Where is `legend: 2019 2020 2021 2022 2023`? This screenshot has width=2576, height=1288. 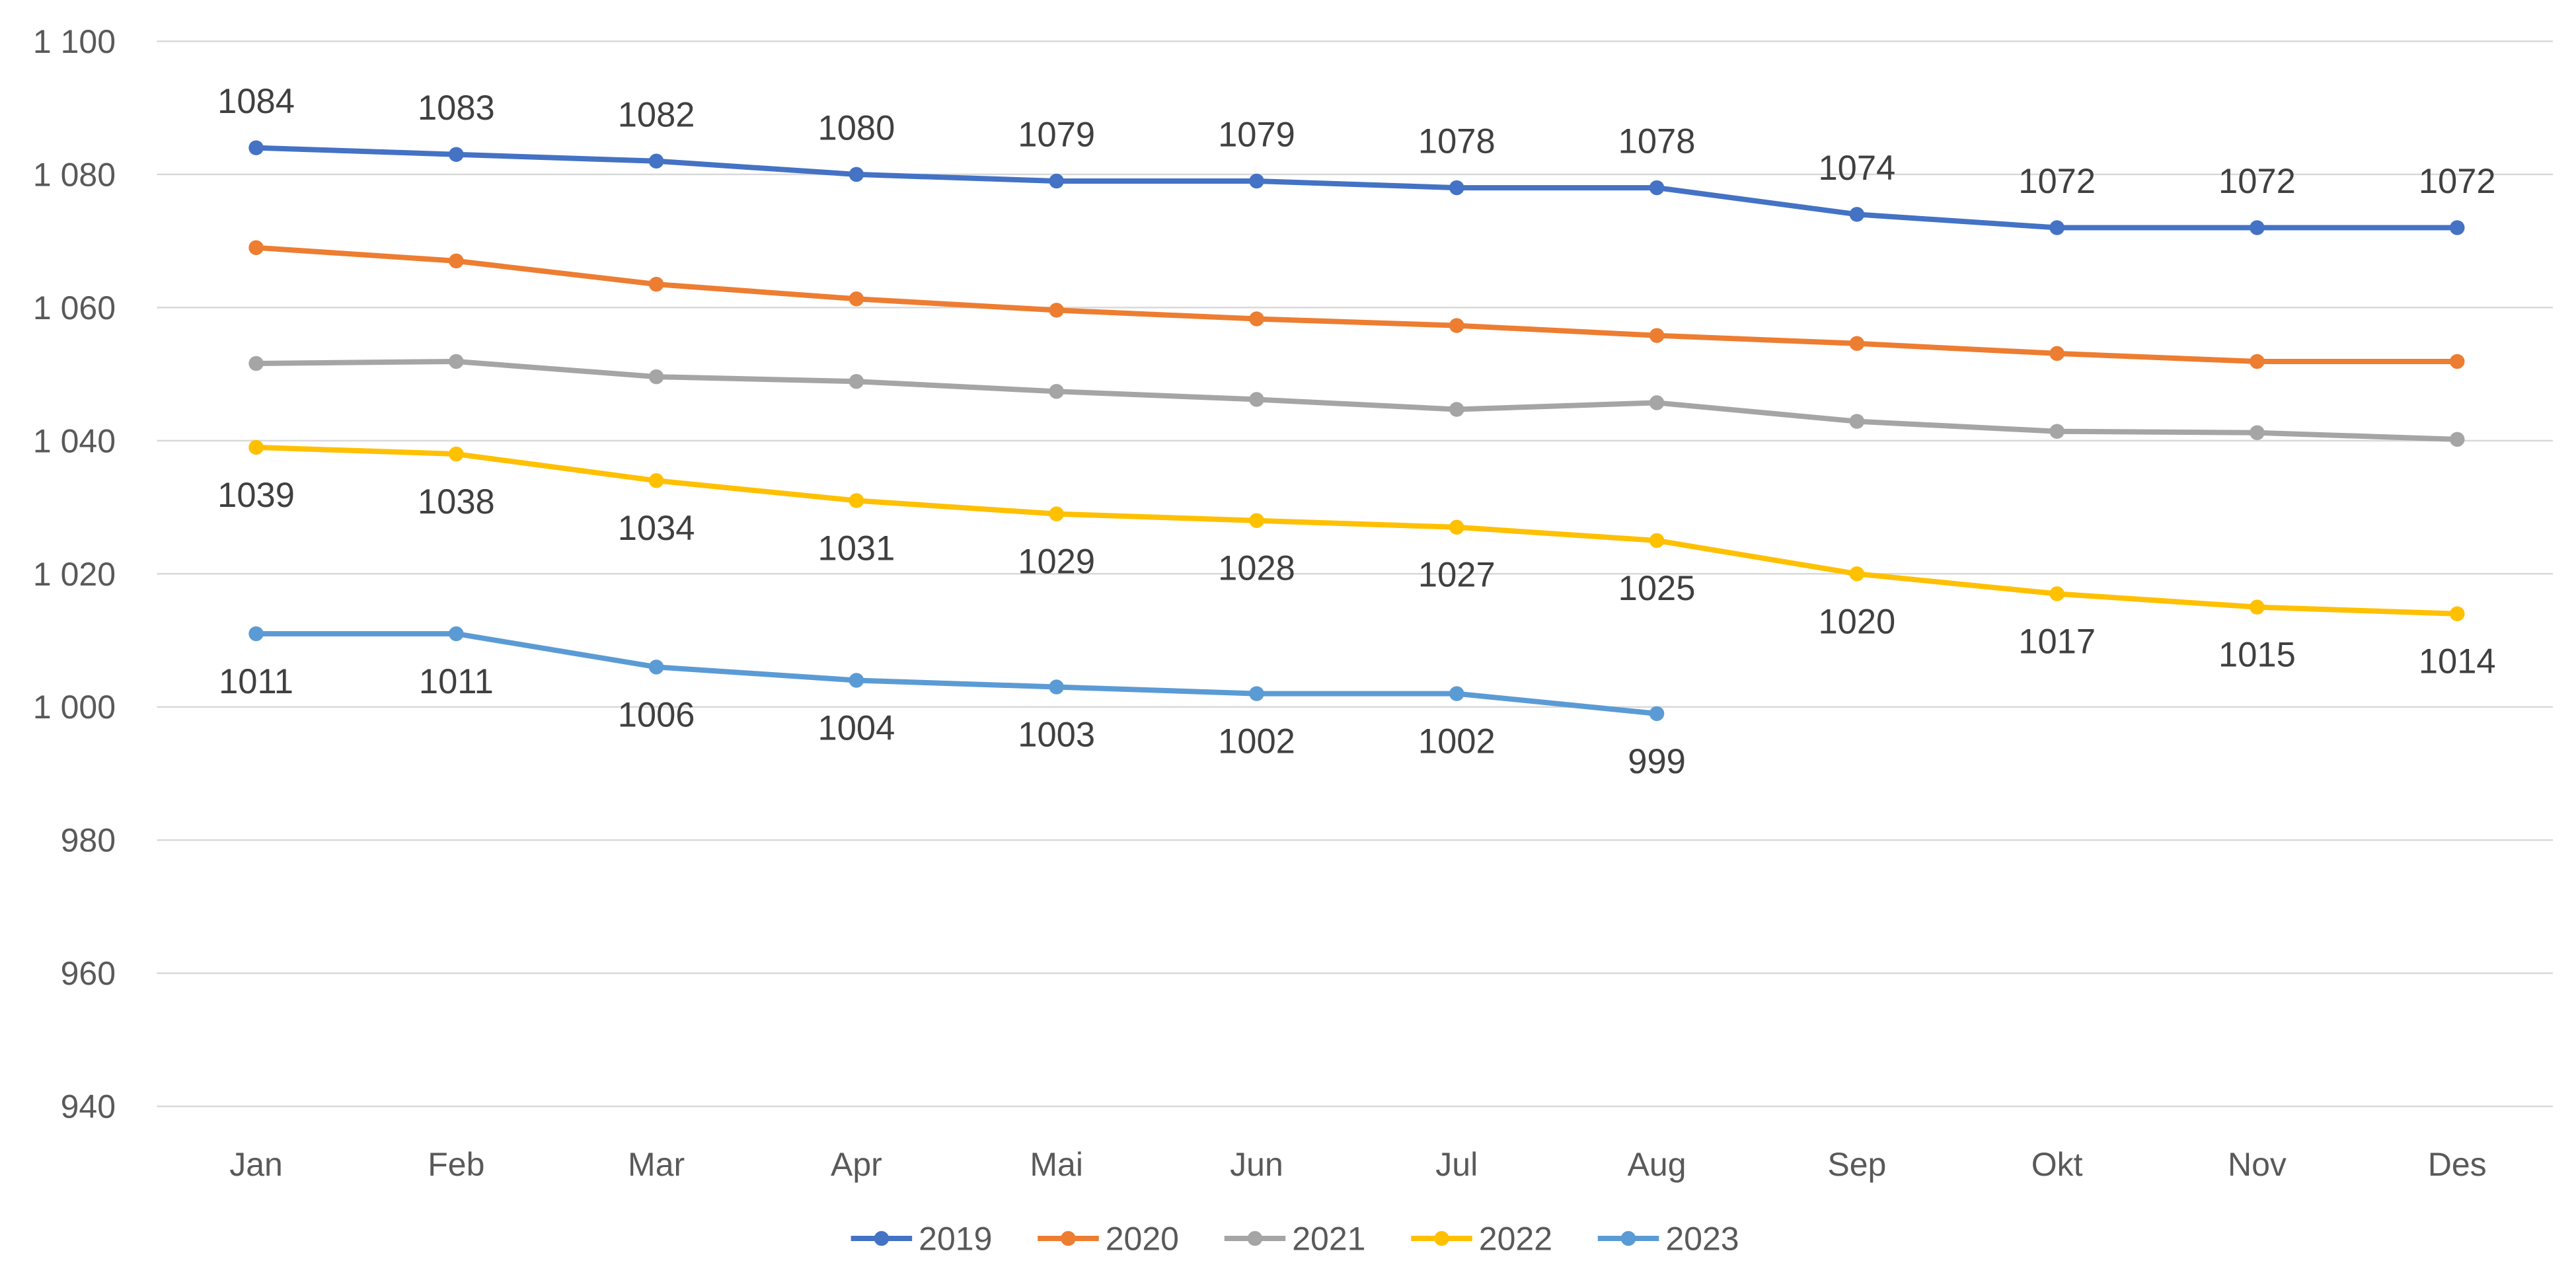
legend: 2019 2020 2021 2022 2023 is located at coordinates (1295, 1239).